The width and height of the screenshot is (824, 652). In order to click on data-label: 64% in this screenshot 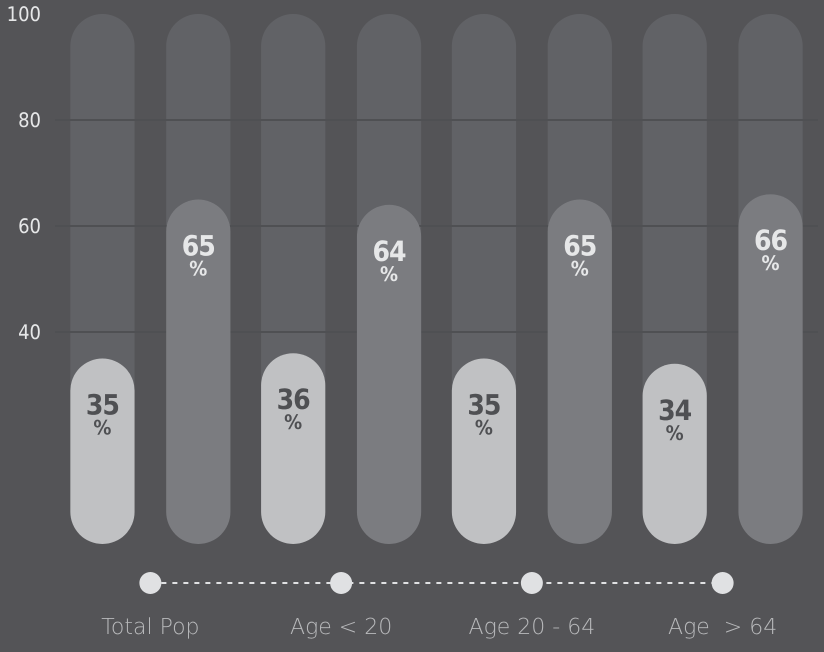, I will do `click(389, 260)`.